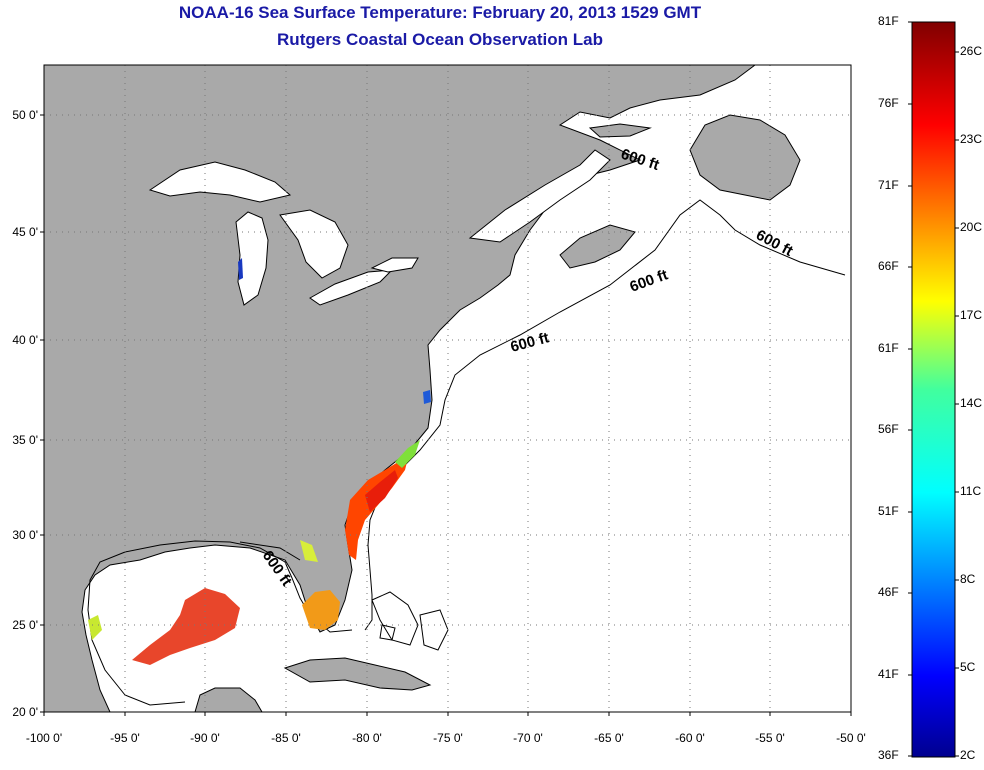 Image resolution: width=984 pixels, height=770 pixels. What do you see at coordinates (25, 625) in the screenshot?
I see `lat-label-25: 25 0'` at bounding box center [25, 625].